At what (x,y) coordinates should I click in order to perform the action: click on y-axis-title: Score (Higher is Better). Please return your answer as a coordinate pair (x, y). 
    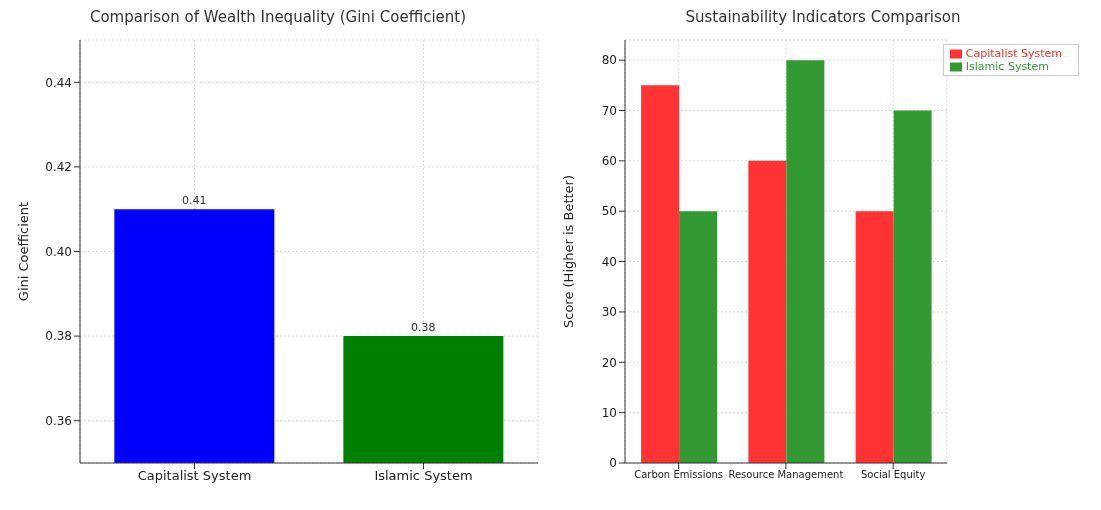
    Looking at the image, I should click on (568, 251).